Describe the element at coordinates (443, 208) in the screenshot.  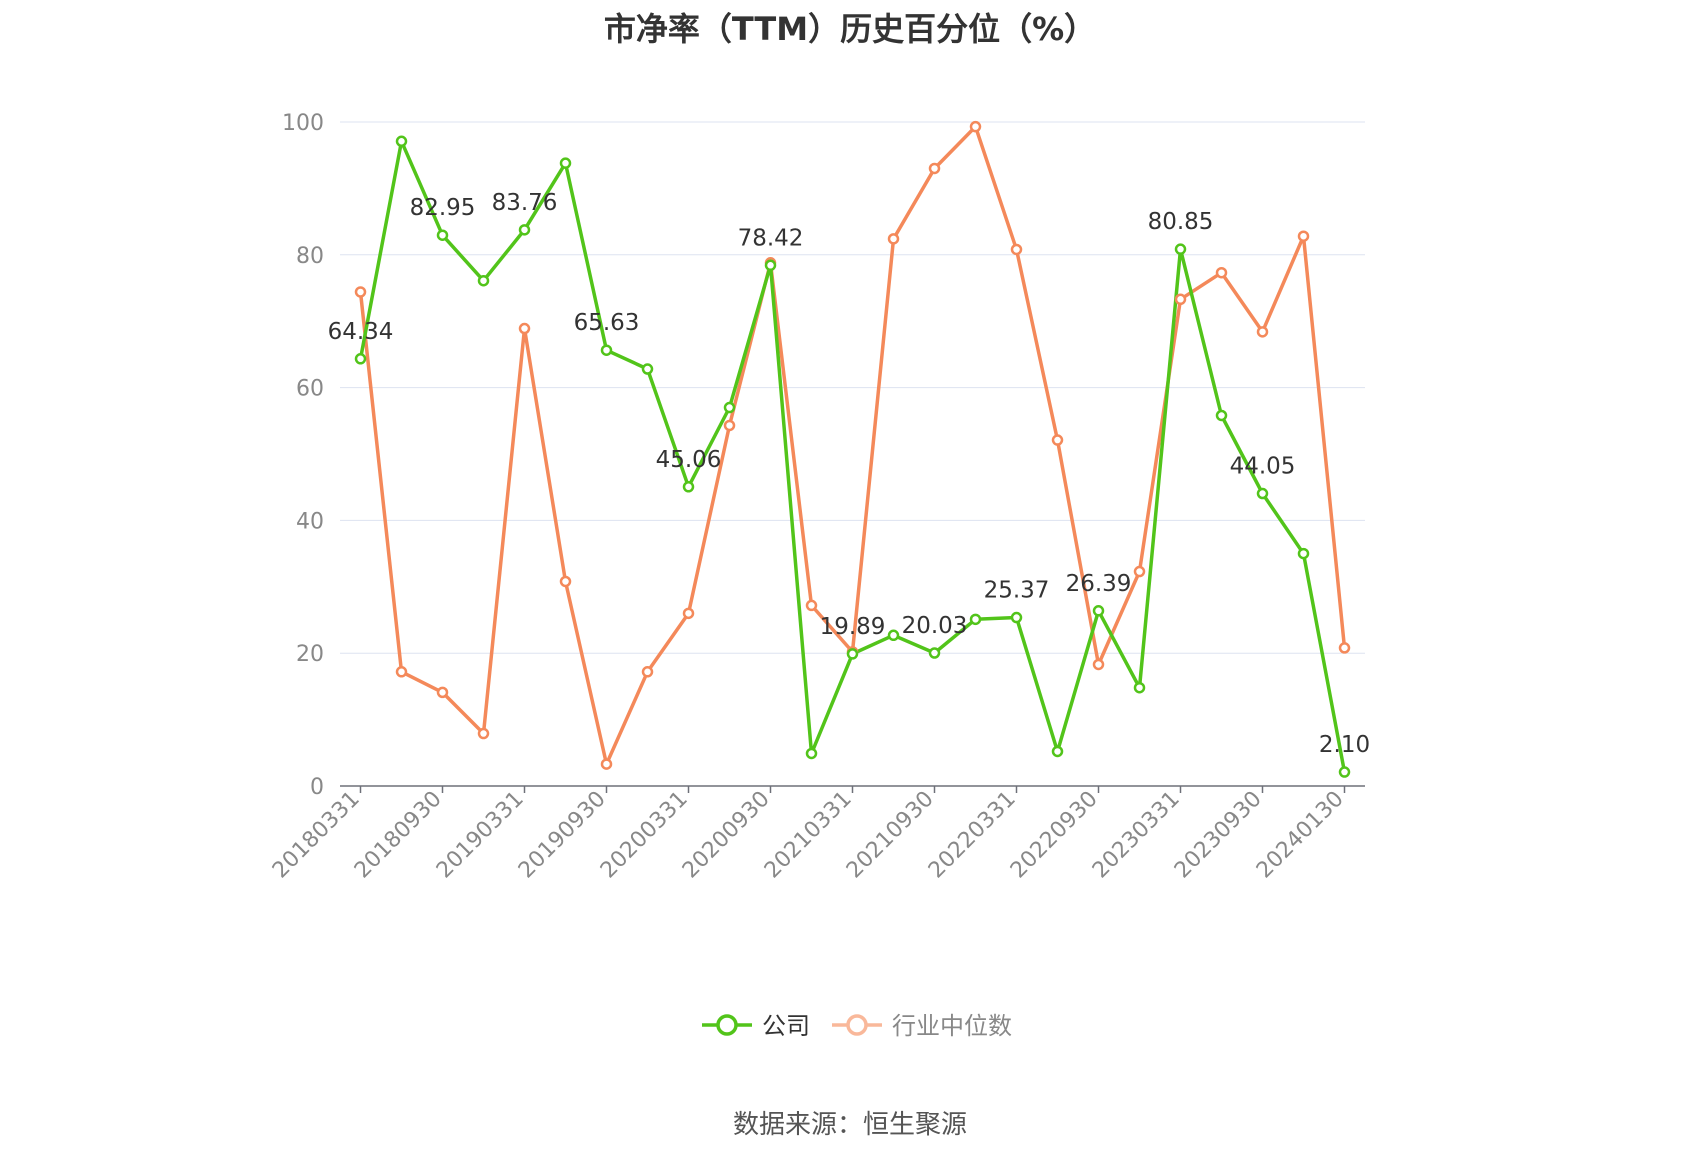
I see `data-label: 82.95` at that location.